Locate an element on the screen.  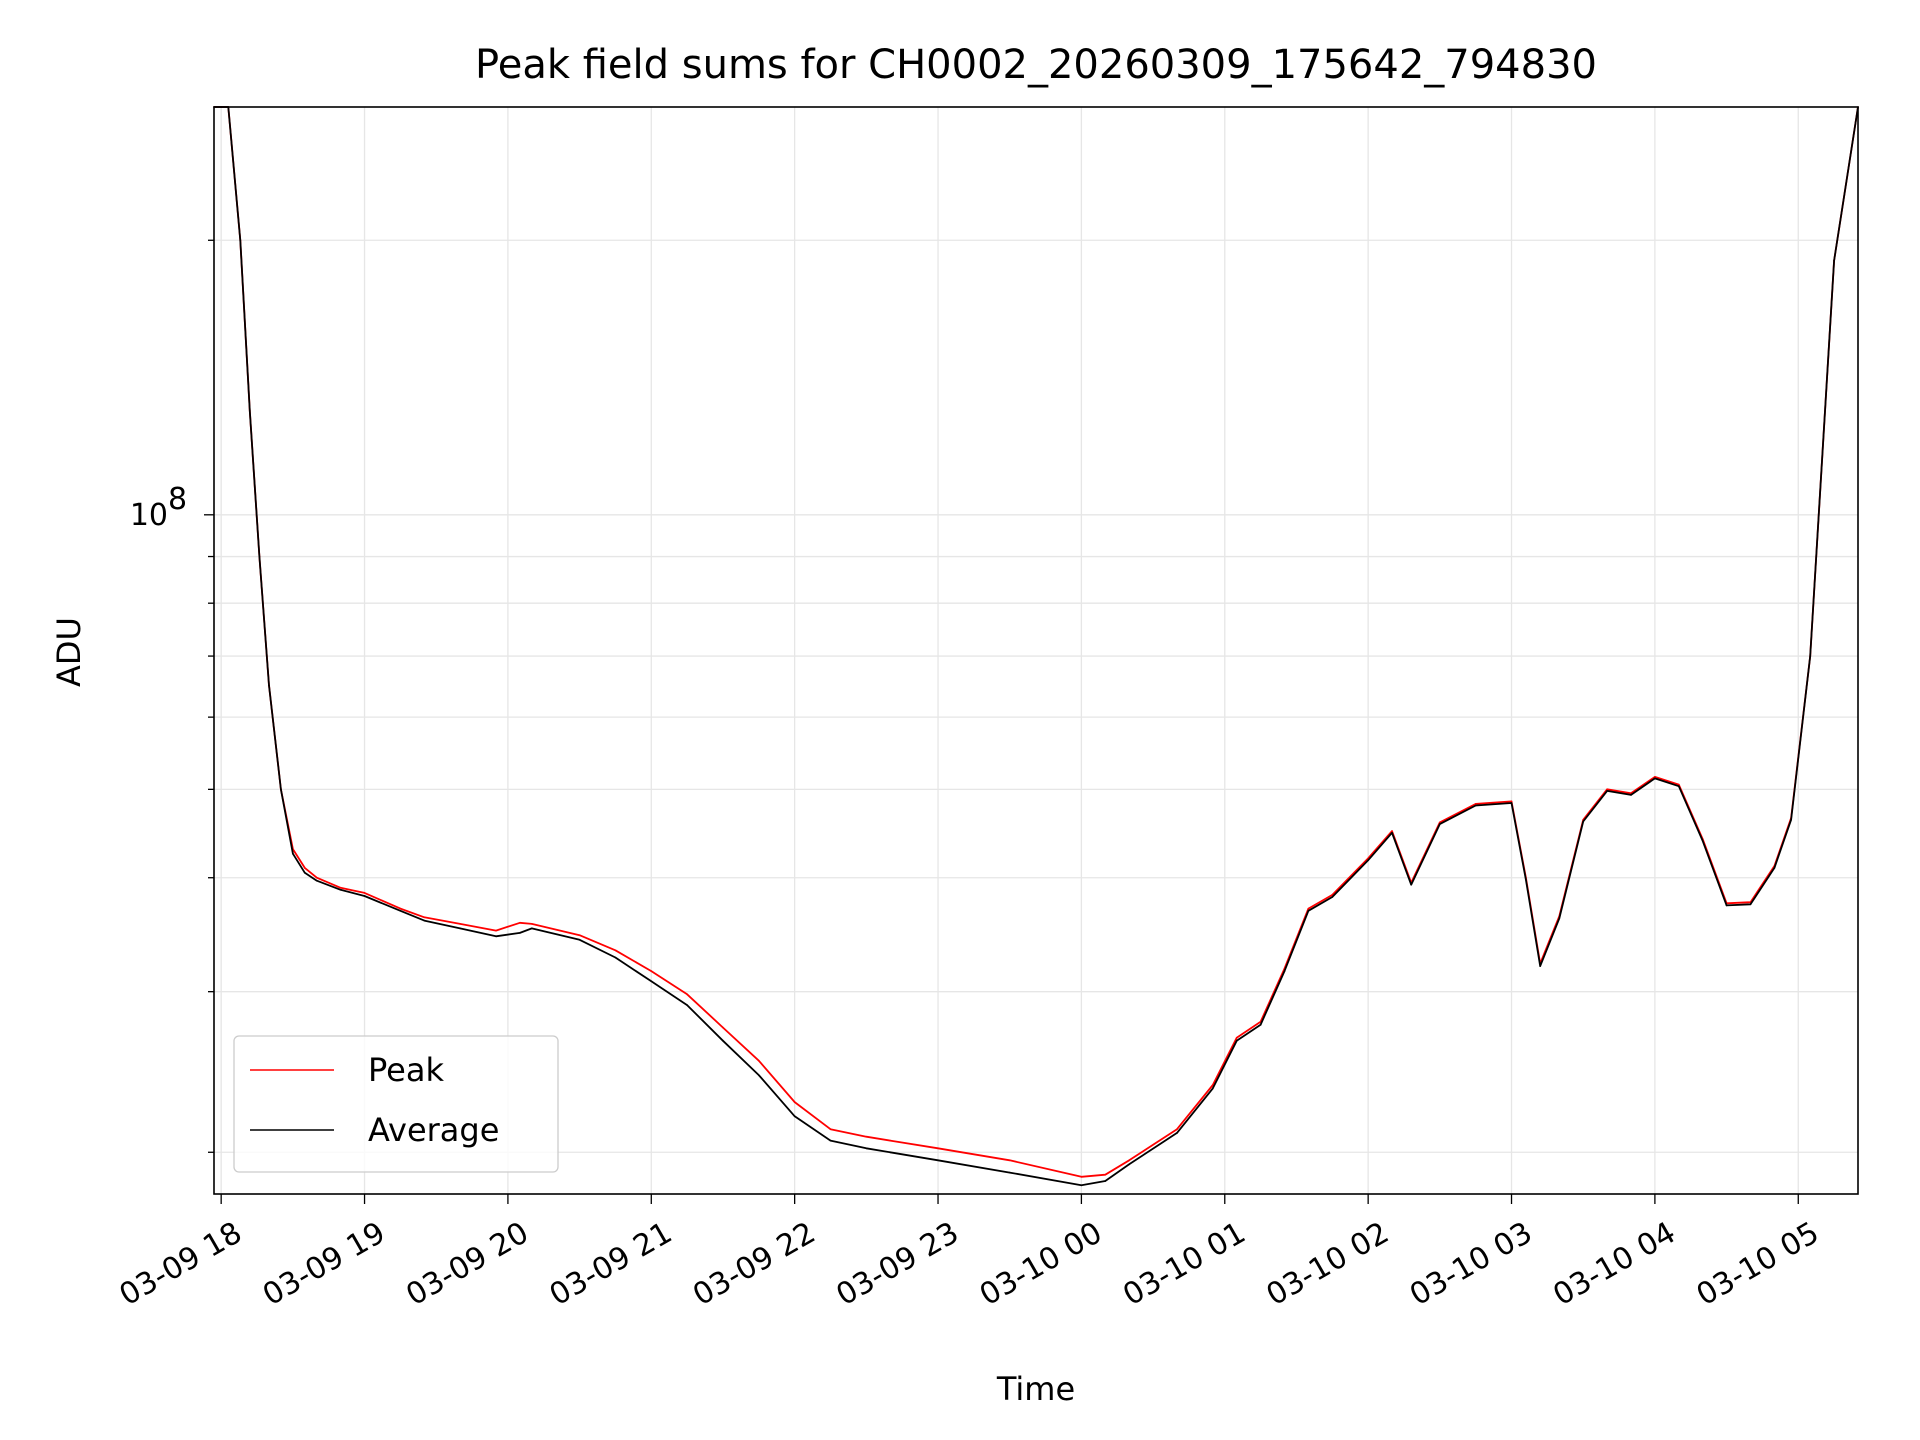
y-tick-label: 10 is located at coordinates (149, 515).